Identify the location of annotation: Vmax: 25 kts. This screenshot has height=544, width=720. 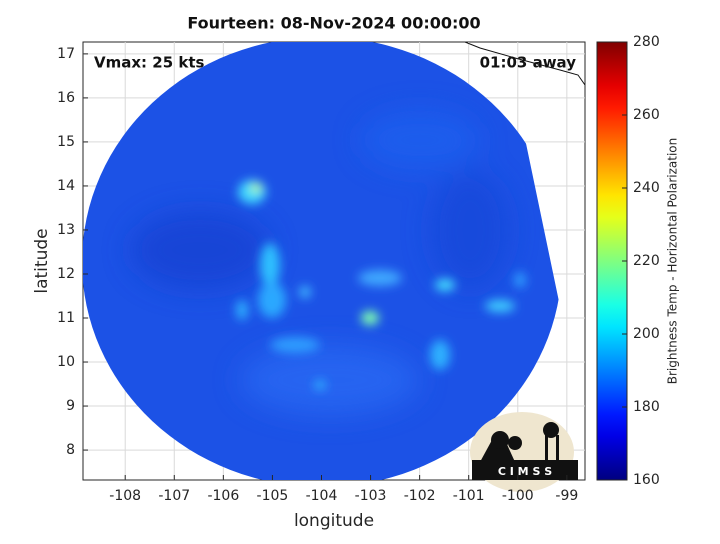
(149, 63).